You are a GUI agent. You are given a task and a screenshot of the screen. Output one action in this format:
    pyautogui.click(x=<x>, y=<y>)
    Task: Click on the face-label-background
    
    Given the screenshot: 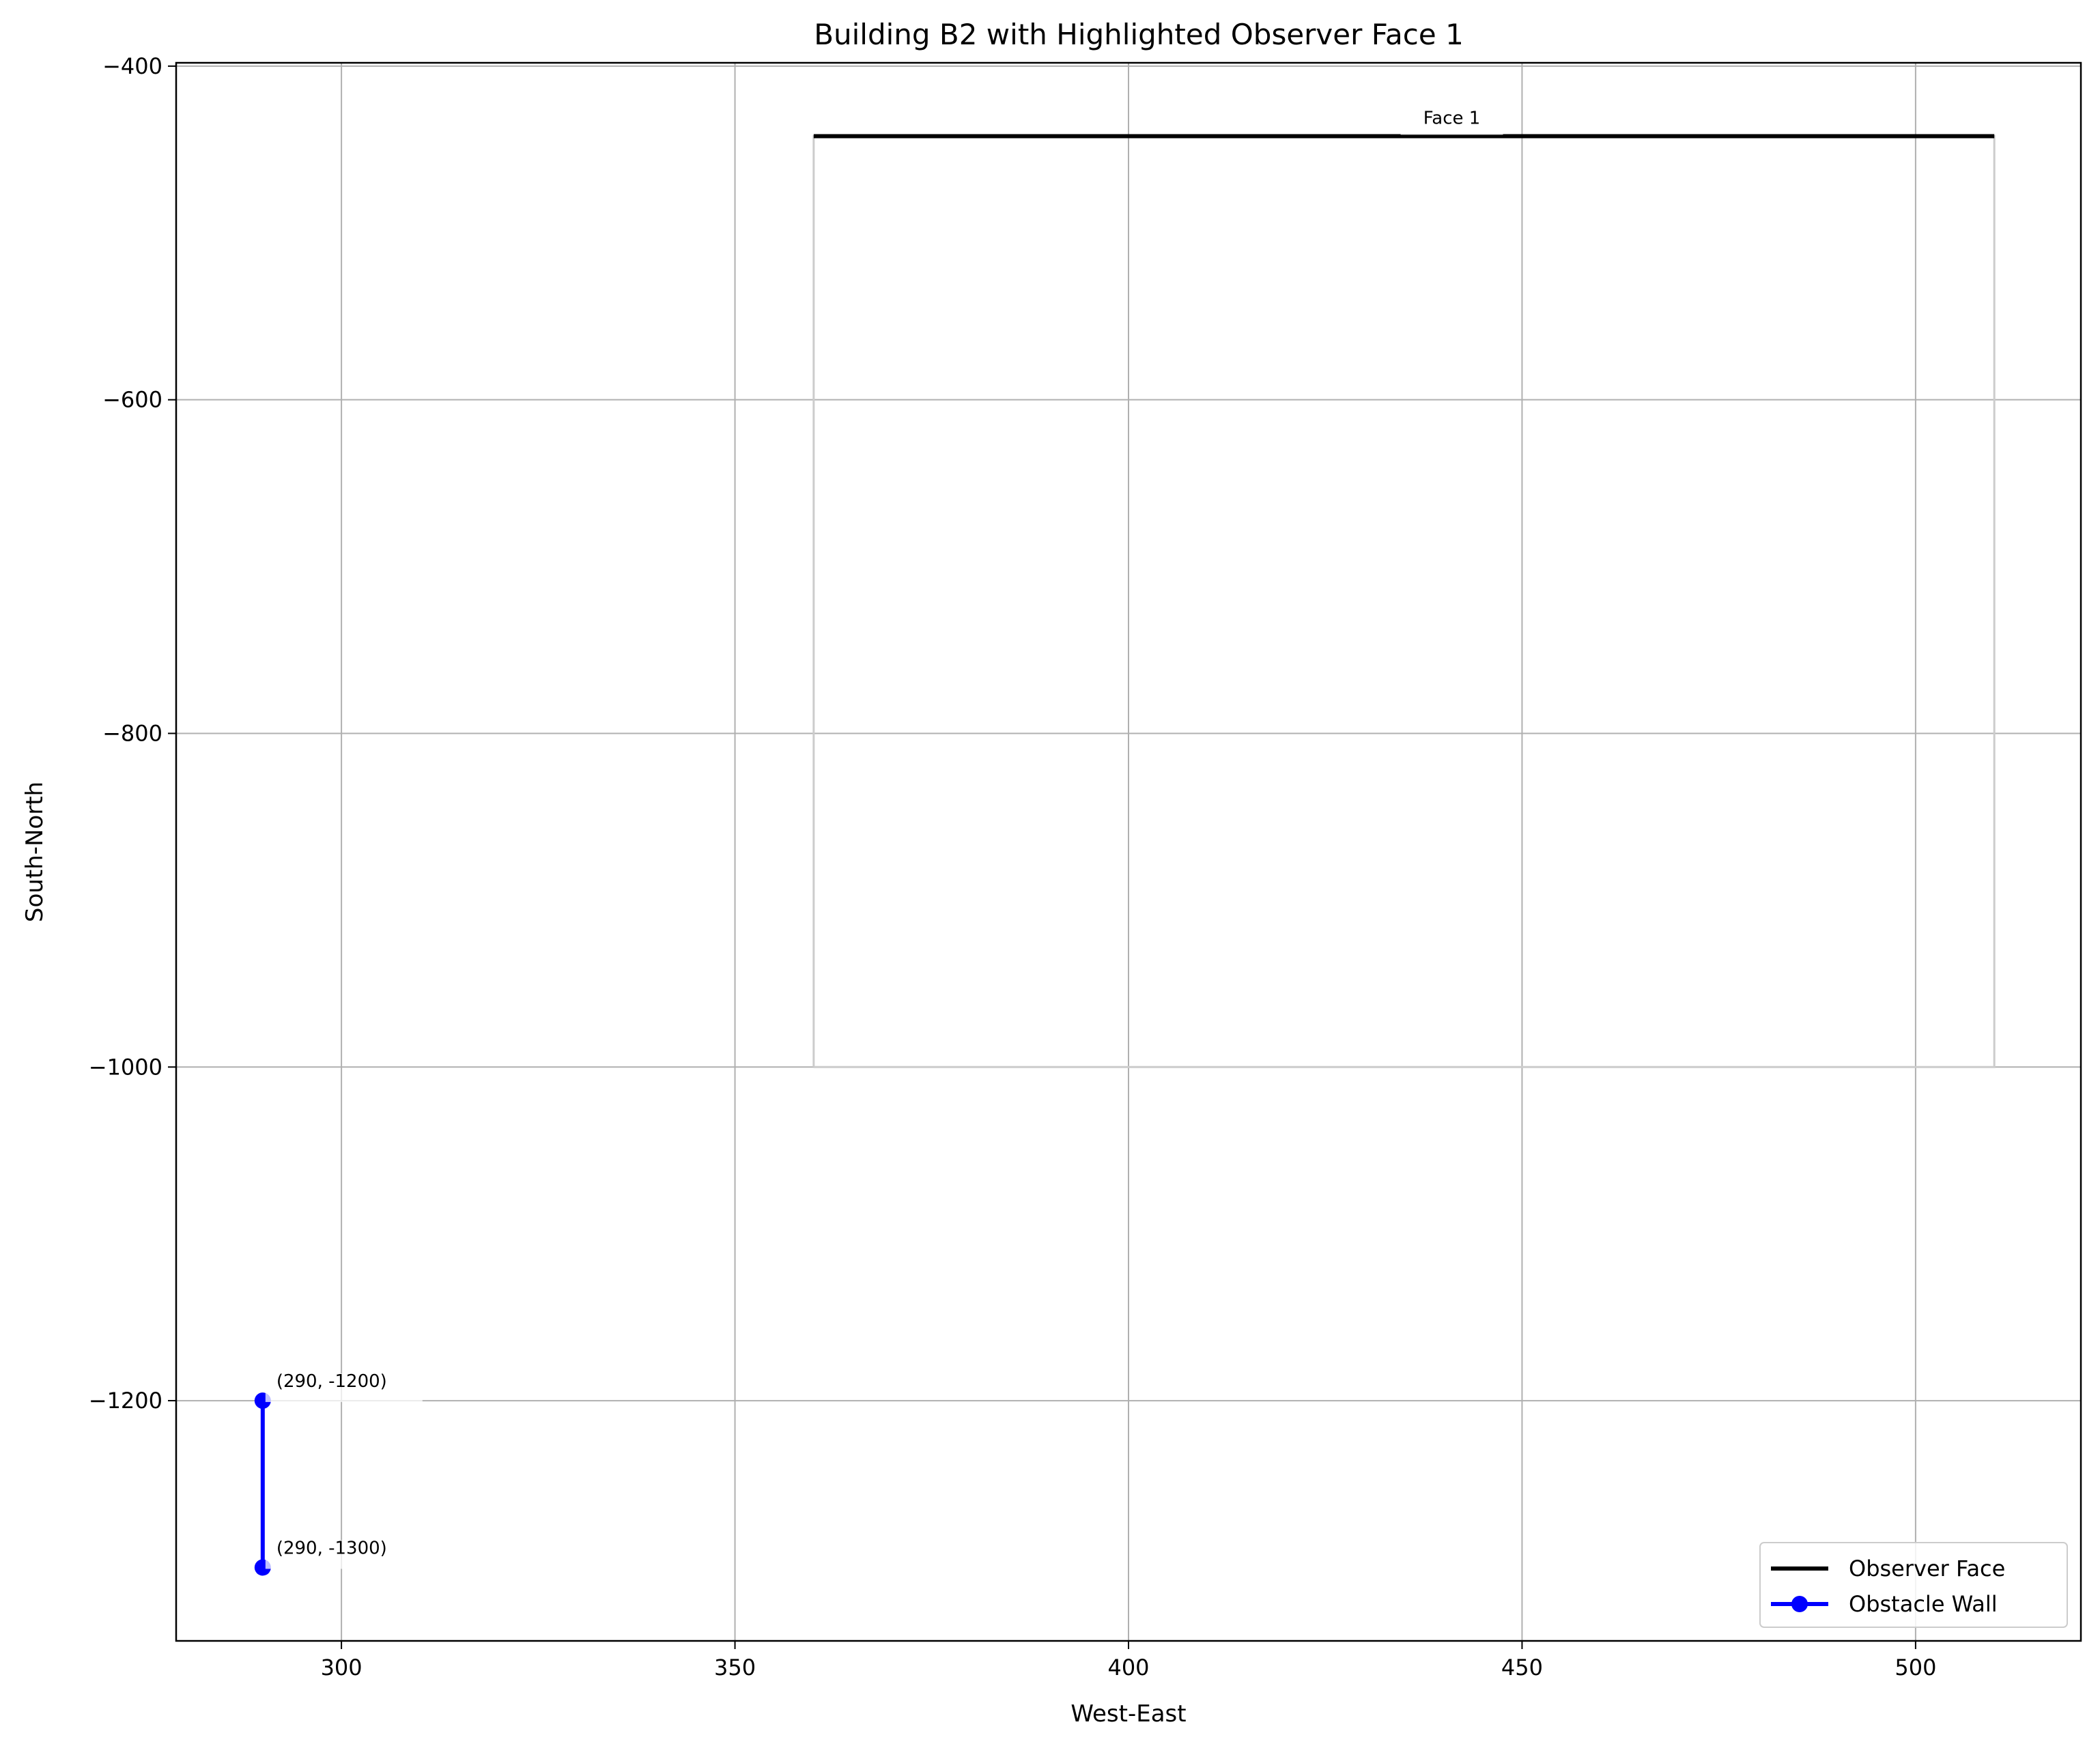 What is the action you would take?
    pyautogui.click(x=1451, y=121)
    